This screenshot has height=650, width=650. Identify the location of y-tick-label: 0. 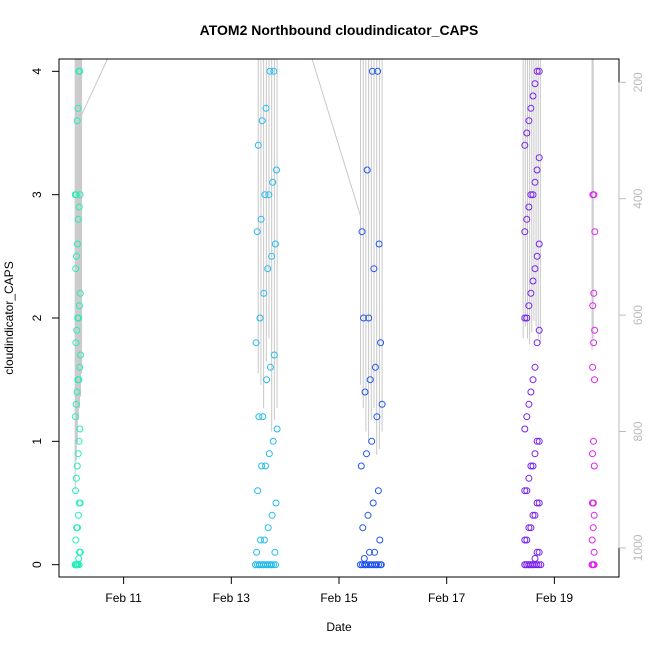
(37, 564).